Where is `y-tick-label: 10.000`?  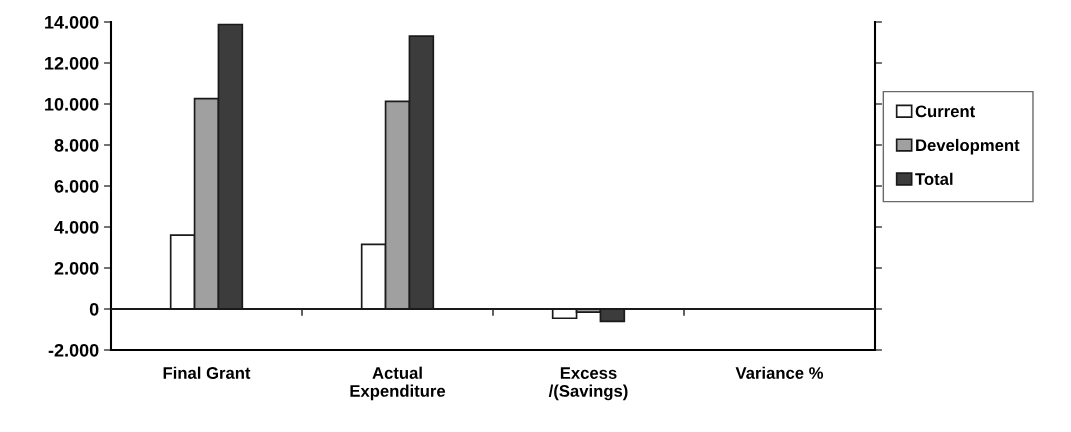 y-tick-label: 10.000 is located at coordinates (72, 104).